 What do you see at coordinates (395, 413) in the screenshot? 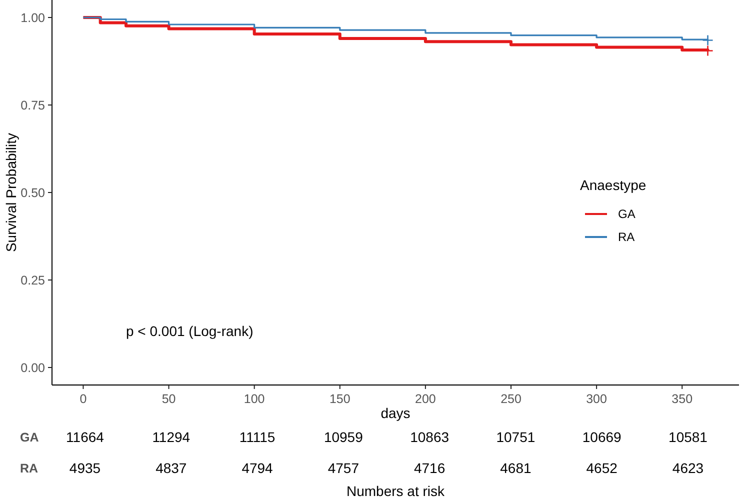
I see `x-axis-title: days` at bounding box center [395, 413].